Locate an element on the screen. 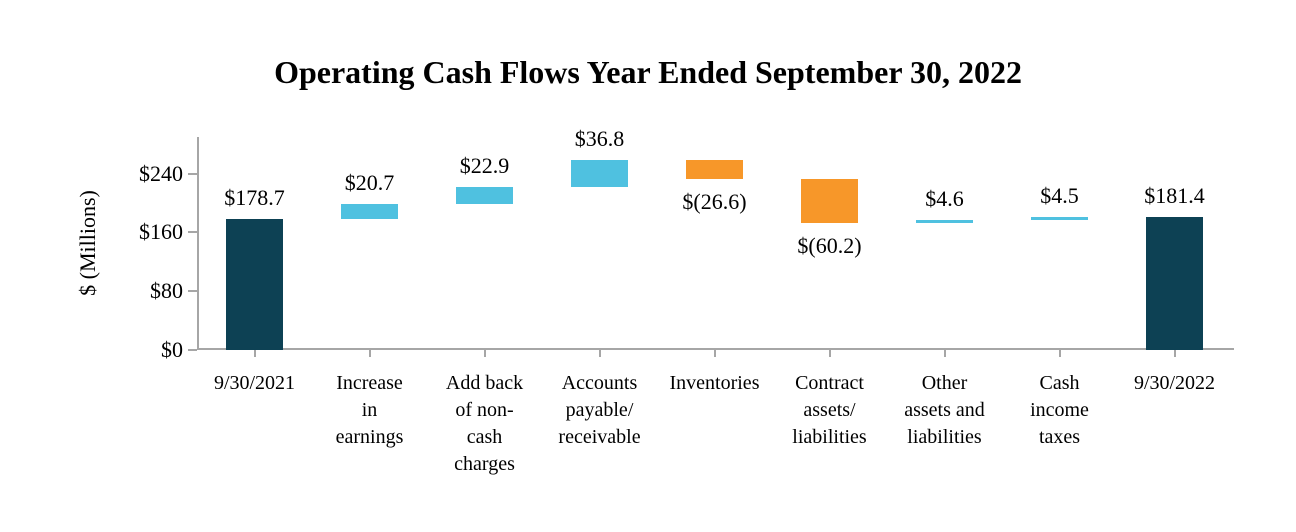 The image size is (1296, 532). x-axis-category-line: Other is located at coordinates (944, 383).